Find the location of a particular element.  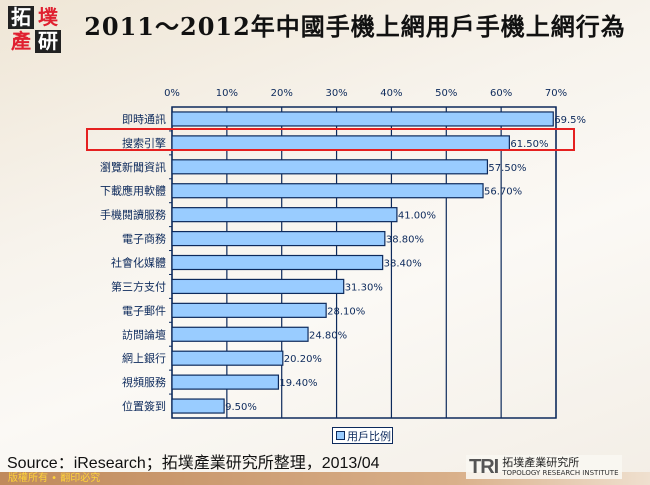

x-tick-label: 50% is located at coordinates (446, 93).